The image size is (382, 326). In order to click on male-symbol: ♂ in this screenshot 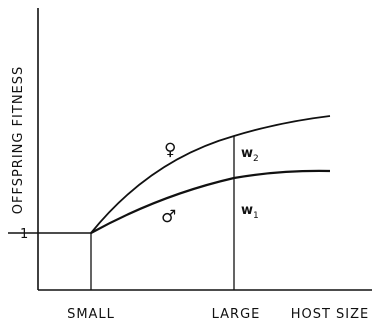, I will do `click(168, 217)`.